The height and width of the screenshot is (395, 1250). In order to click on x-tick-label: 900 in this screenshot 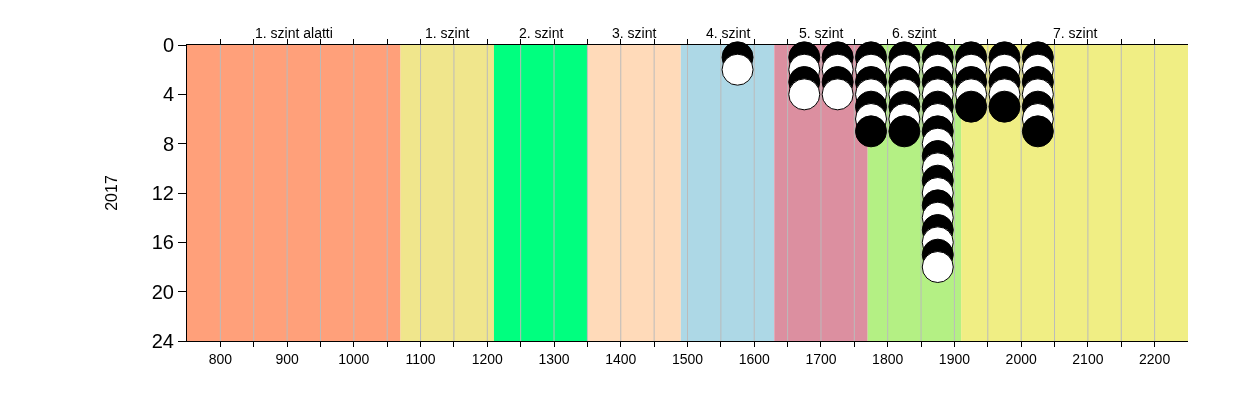, I will do `click(287, 358)`.